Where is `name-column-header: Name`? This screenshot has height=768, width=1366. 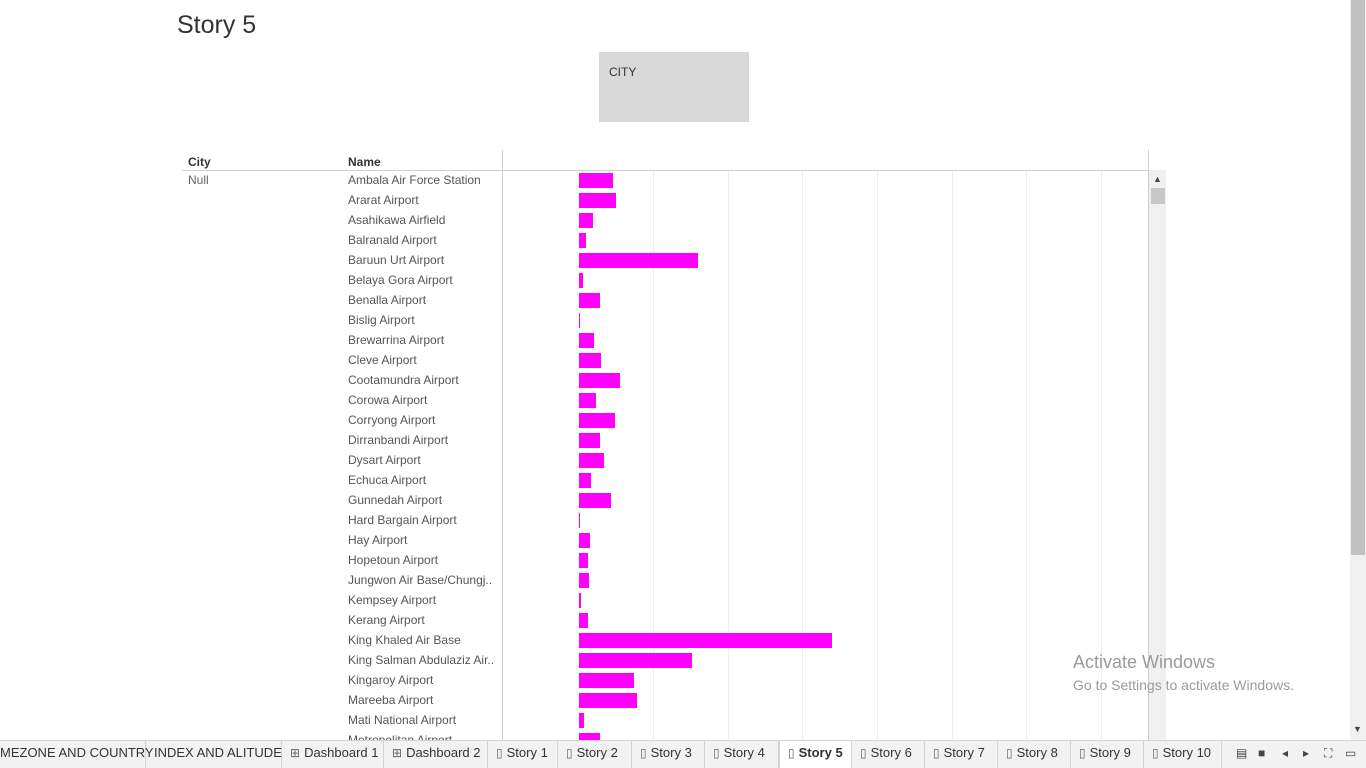 name-column-header: Name is located at coordinates (364, 162).